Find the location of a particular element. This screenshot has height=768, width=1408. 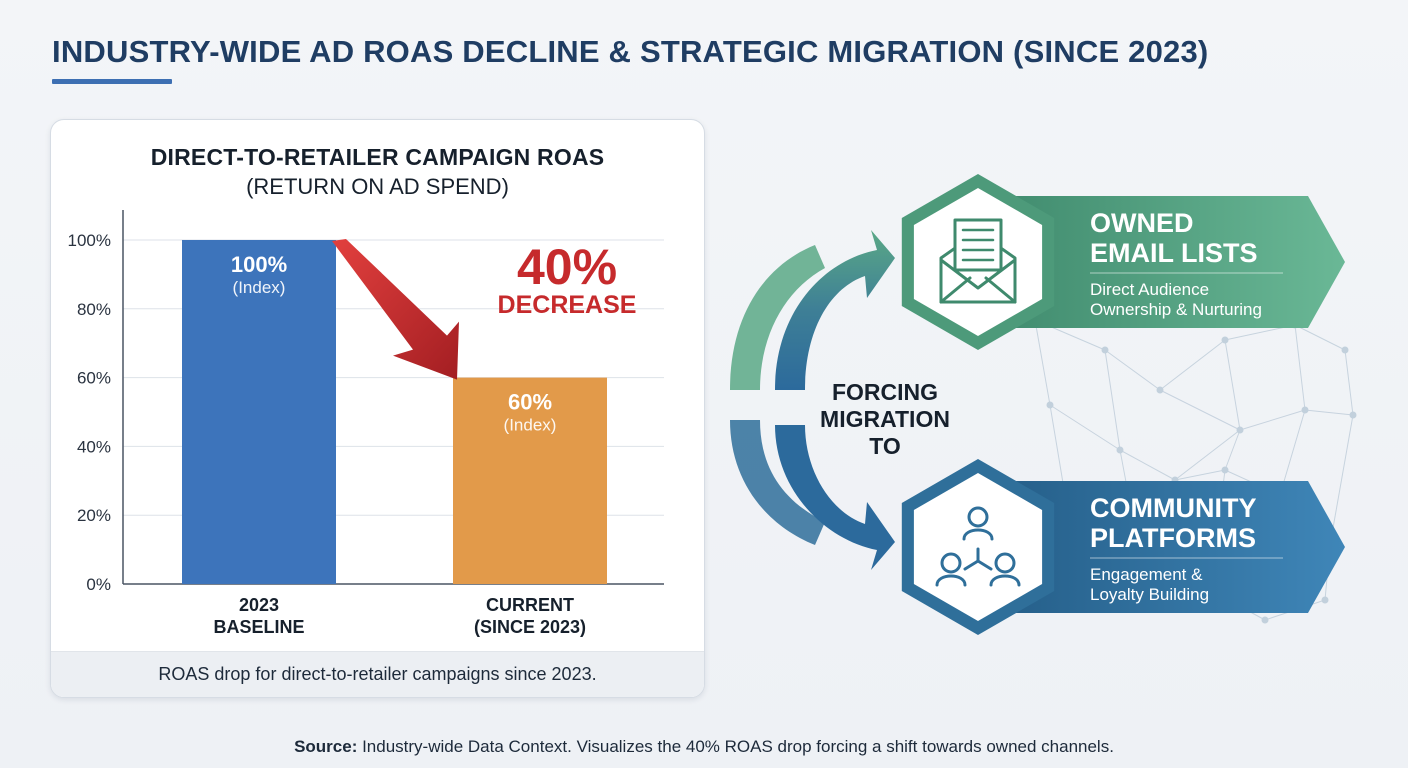

y-tick-label: 20% is located at coordinates (94, 515).